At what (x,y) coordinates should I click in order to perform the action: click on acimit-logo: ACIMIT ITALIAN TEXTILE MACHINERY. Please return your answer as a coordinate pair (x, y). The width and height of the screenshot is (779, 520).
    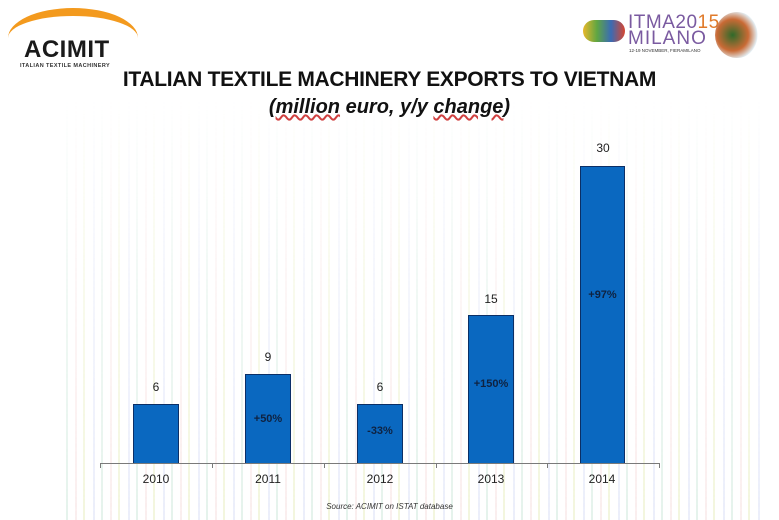
    Looking at the image, I should click on (73, 37).